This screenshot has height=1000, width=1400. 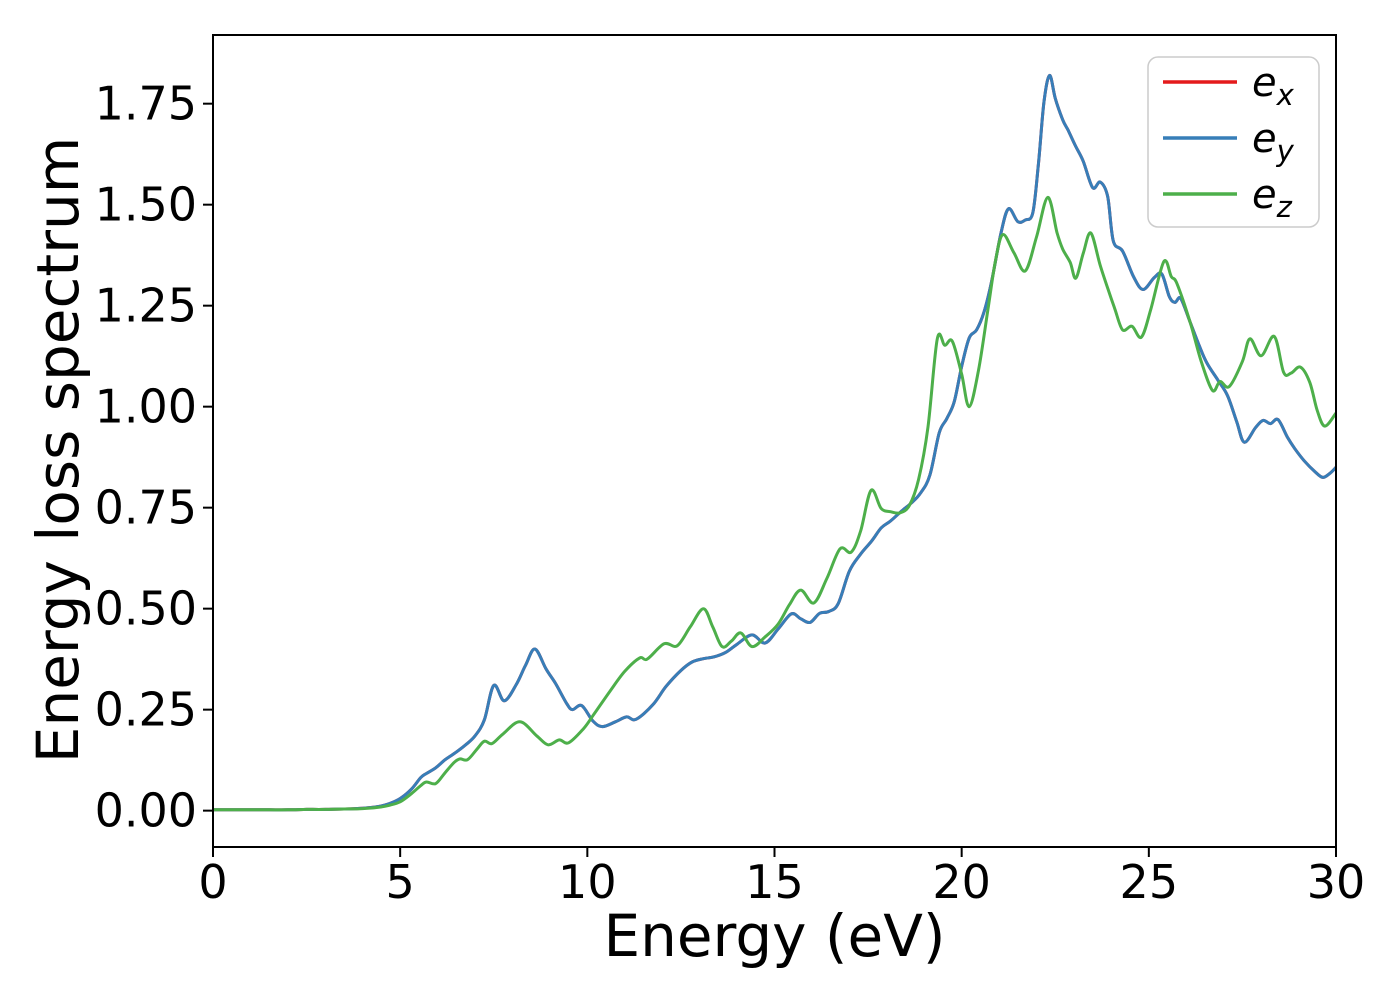 What do you see at coordinates (212, 882) in the screenshot?
I see `x-tick-label: 0` at bounding box center [212, 882].